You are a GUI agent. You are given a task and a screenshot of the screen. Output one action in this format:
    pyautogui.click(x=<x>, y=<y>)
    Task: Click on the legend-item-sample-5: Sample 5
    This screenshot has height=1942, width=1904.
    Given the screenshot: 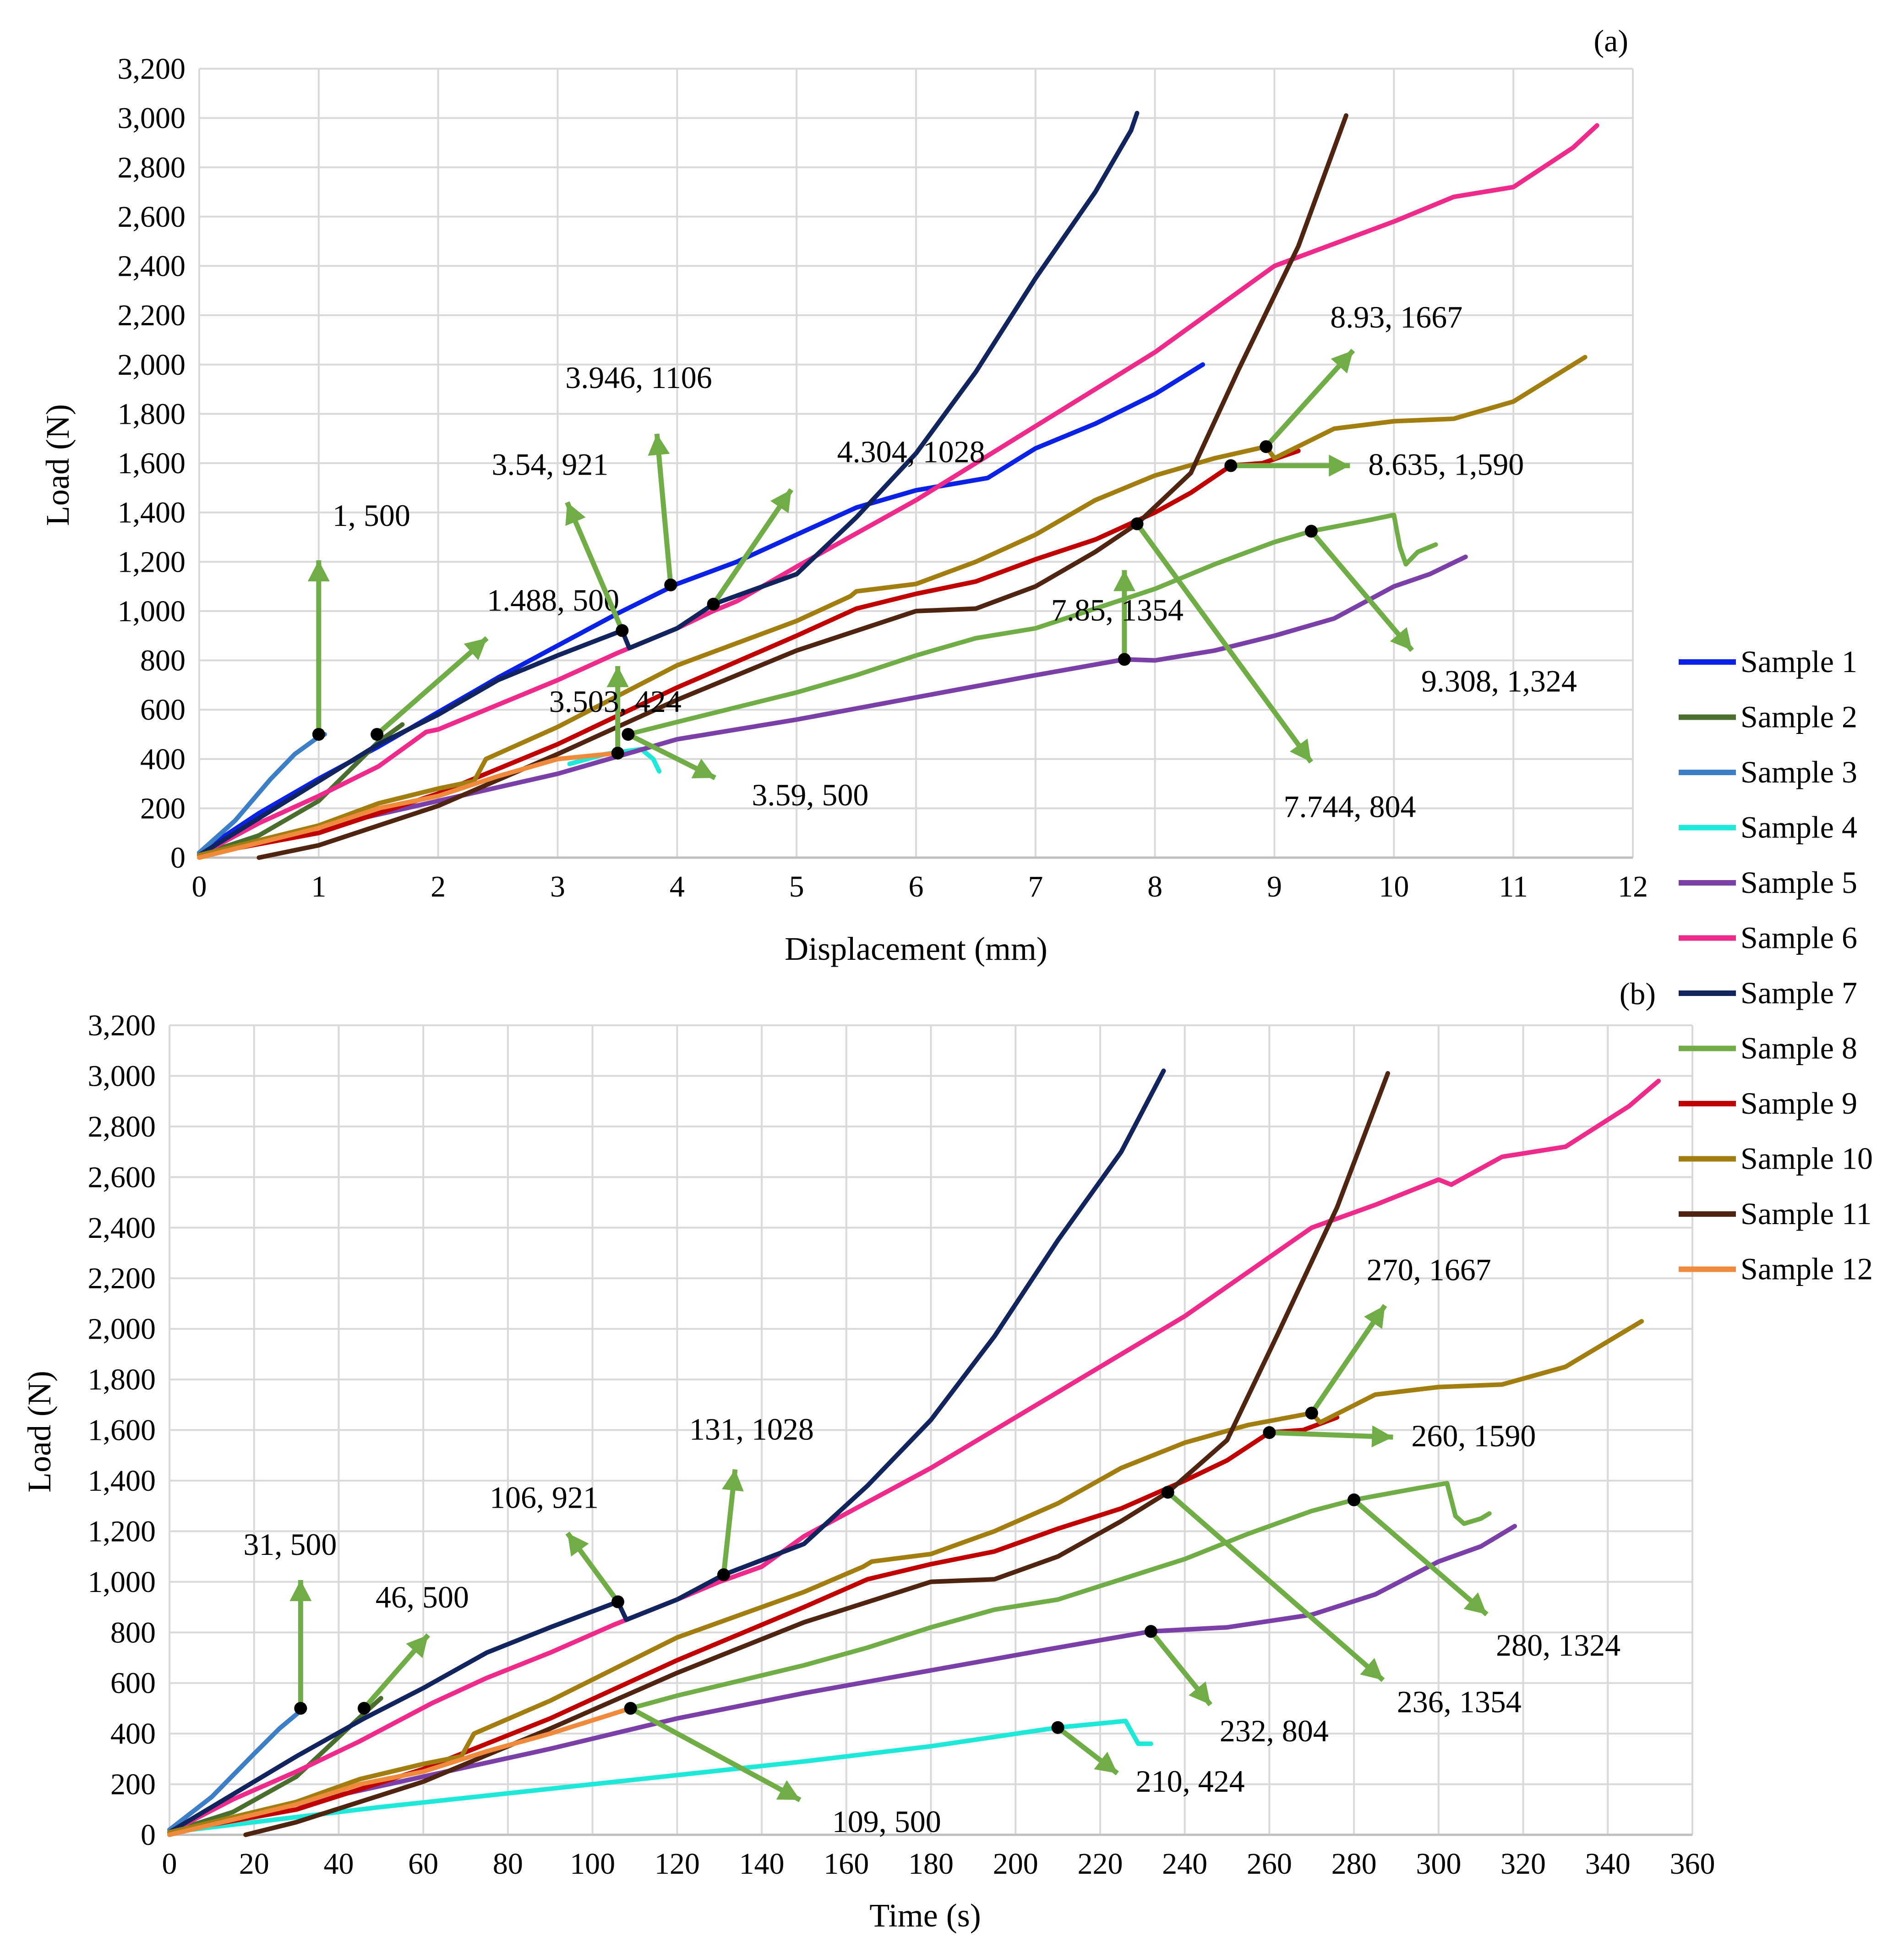 What is the action you would take?
    pyautogui.click(x=1768, y=882)
    